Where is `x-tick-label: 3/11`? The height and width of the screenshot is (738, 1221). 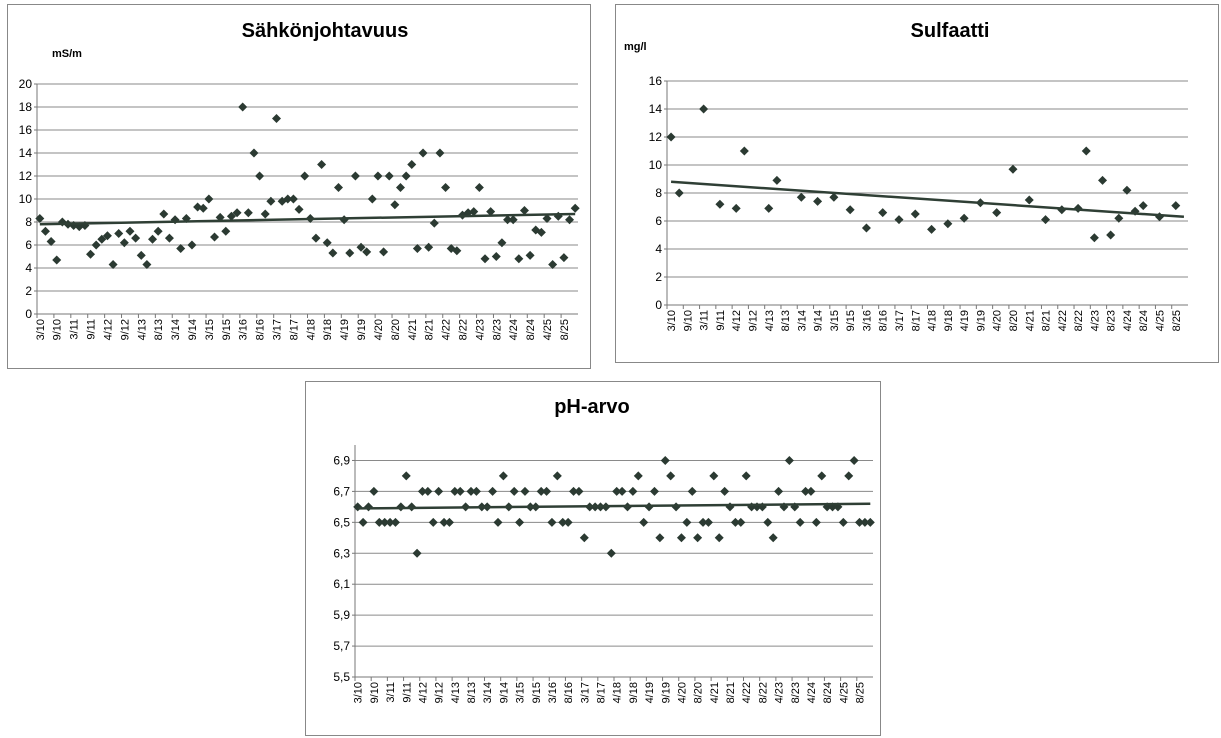
x-tick-label: 3/11 is located at coordinates (391, 692).